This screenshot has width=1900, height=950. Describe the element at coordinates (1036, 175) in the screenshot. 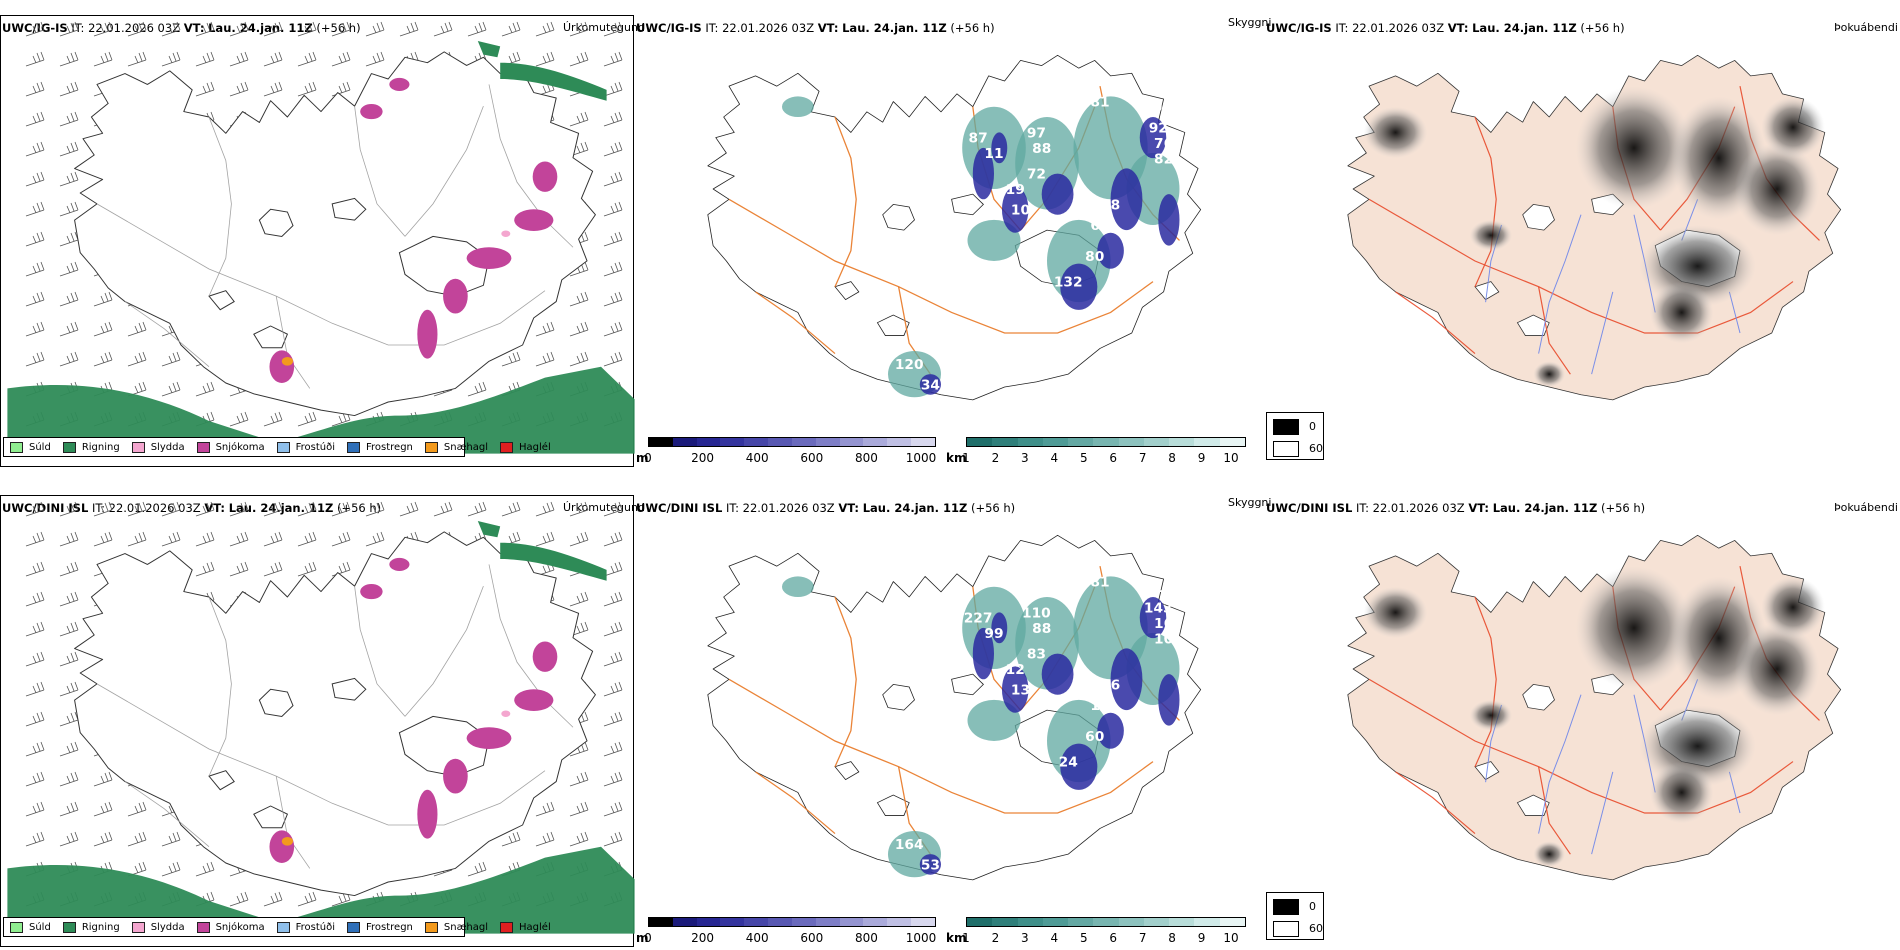

I see `ceiling-value-label: 72` at that location.